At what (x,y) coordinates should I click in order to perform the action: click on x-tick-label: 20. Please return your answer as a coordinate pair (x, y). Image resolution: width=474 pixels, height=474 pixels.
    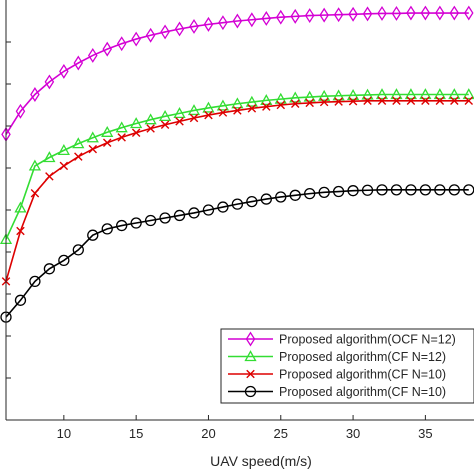
    Looking at the image, I should click on (208, 433).